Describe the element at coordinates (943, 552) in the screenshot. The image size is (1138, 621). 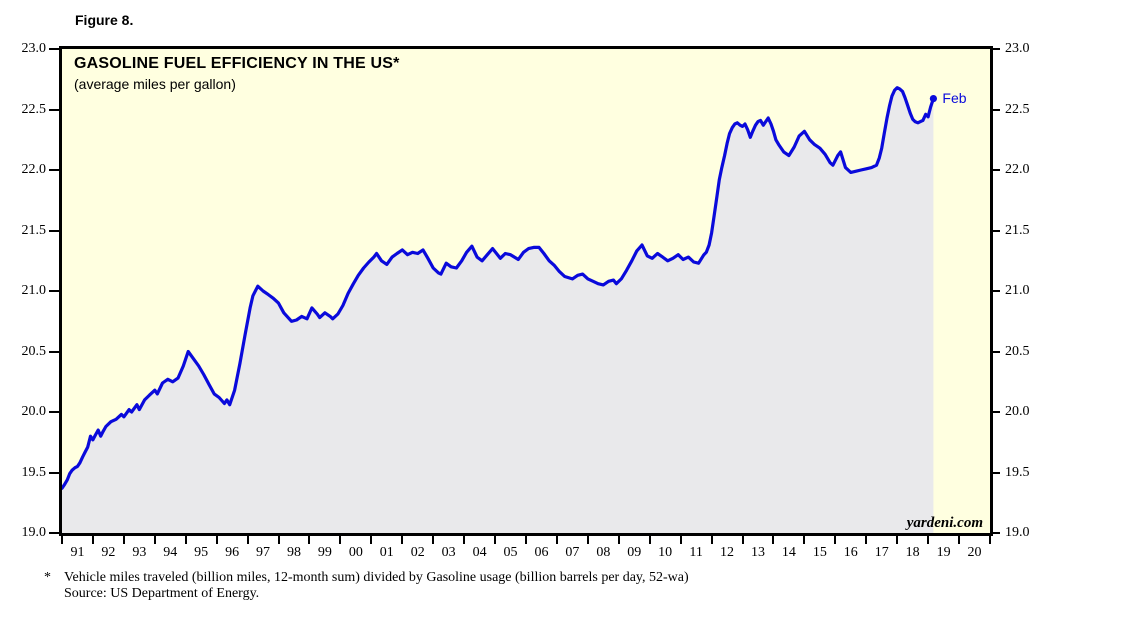
I see `x-axis-tick-label: 19` at that location.